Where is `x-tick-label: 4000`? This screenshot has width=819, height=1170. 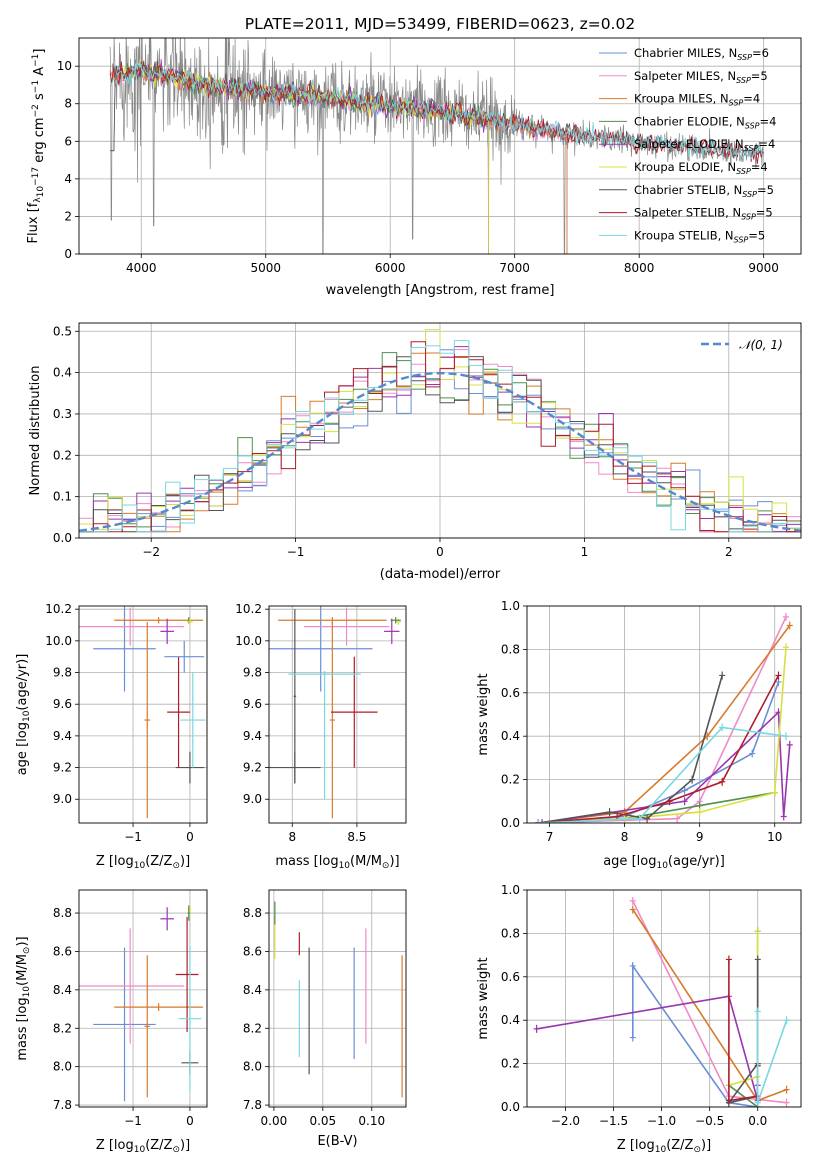
x-tick-label: 4000 is located at coordinates (141, 268).